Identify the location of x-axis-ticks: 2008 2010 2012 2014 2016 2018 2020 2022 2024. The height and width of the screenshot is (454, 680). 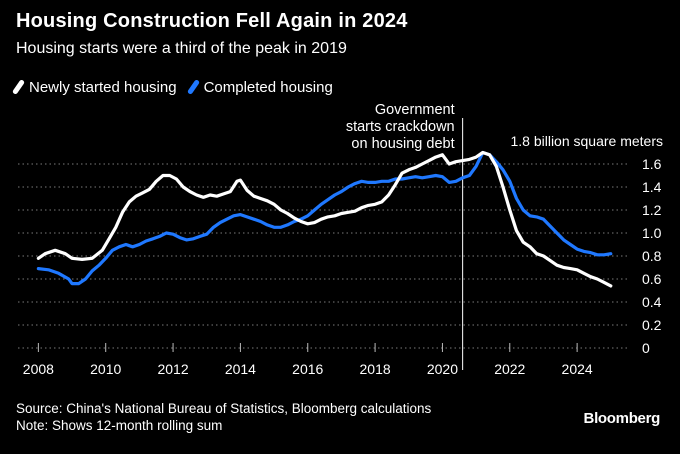
(308, 360).